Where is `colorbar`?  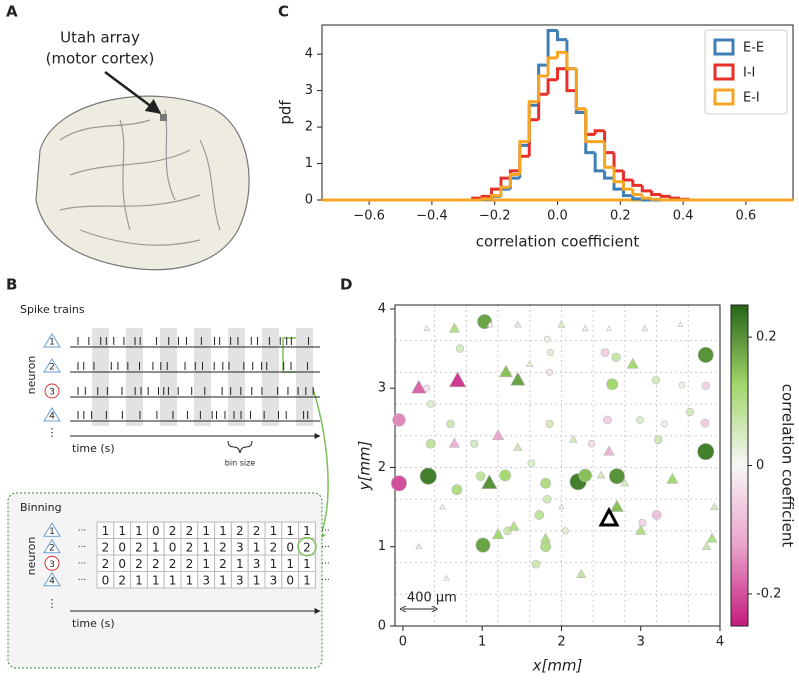
colorbar is located at coordinates (739, 465).